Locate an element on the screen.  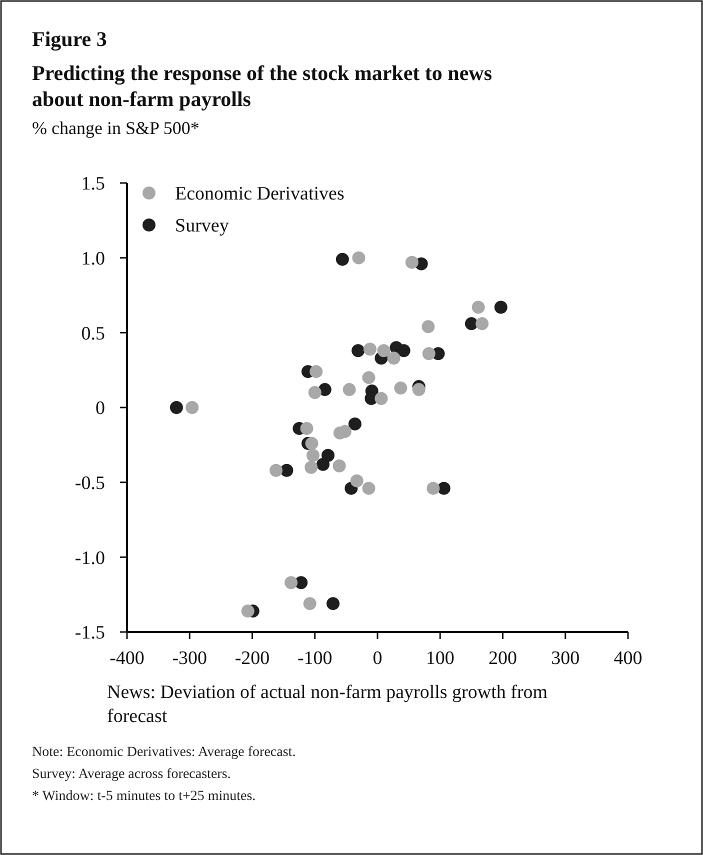
x-tick-label: -200 is located at coordinates (252, 658).